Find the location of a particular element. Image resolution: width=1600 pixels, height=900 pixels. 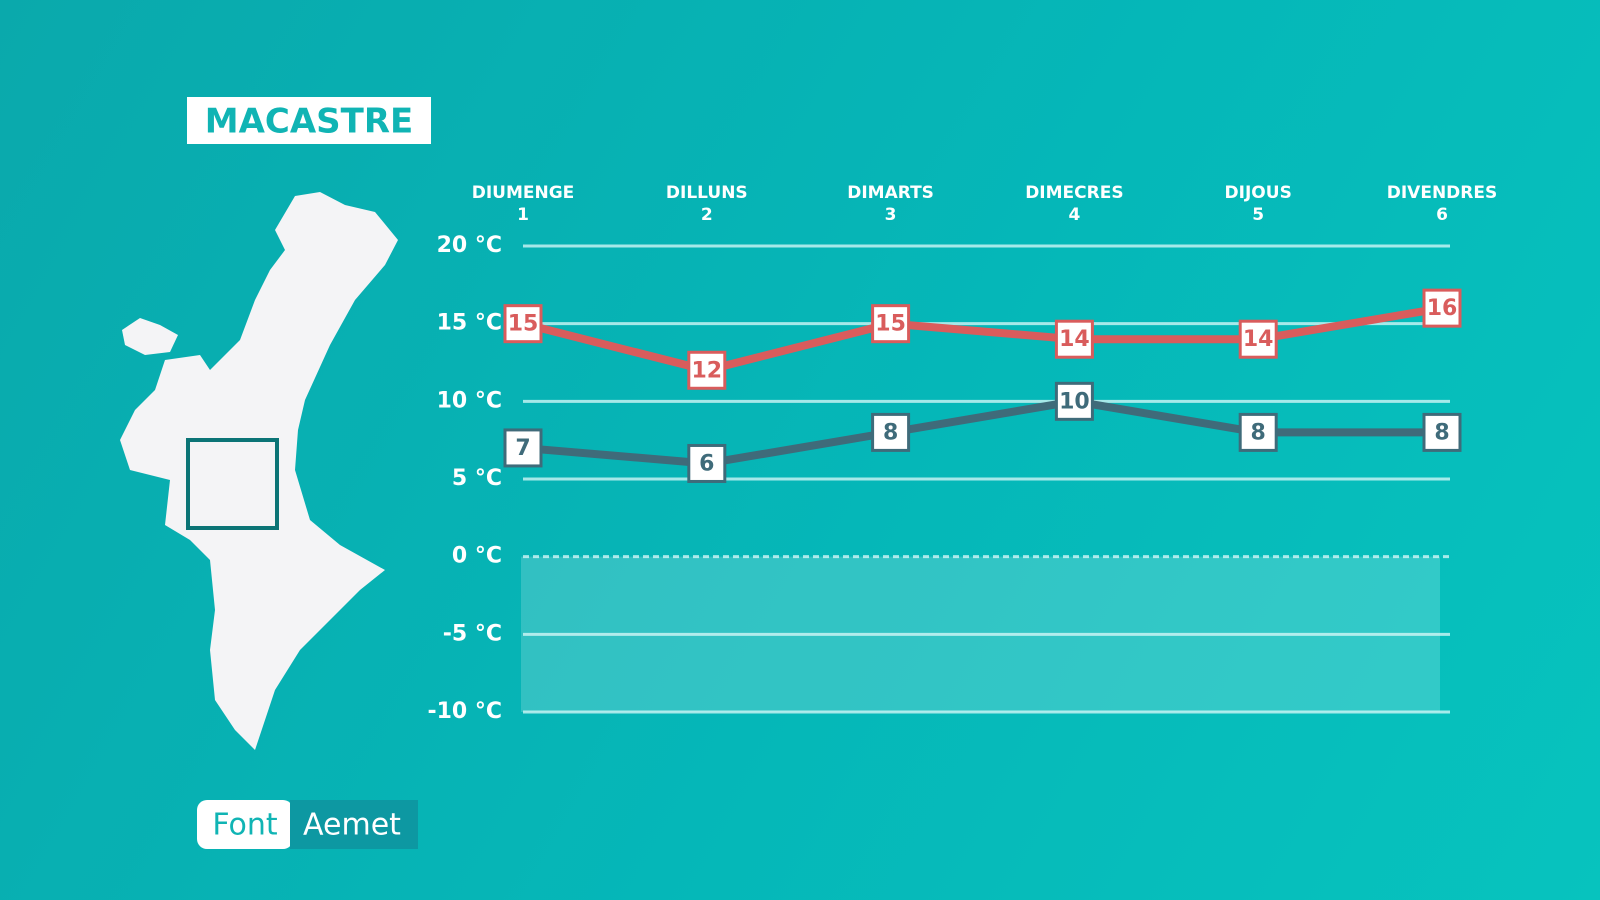

data-label: 7 is located at coordinates (522, 448).